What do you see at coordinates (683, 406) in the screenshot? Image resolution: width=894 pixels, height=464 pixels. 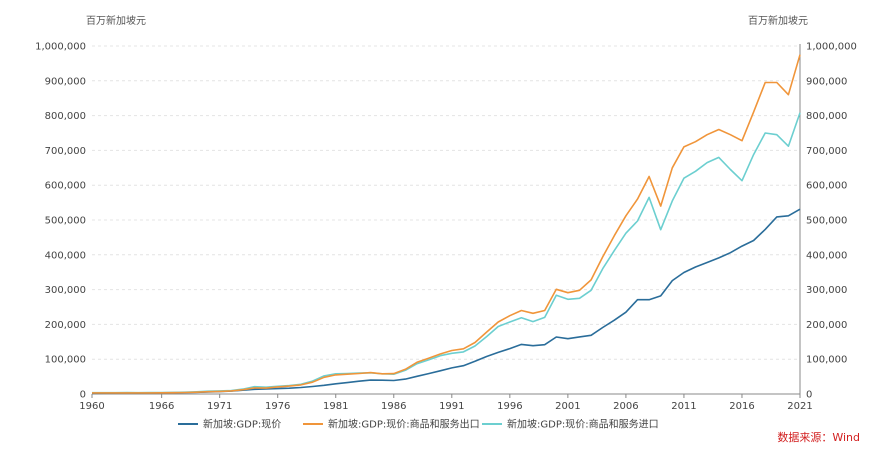 I see `x-tick-label: 2011` at bounding box center [683, 406].